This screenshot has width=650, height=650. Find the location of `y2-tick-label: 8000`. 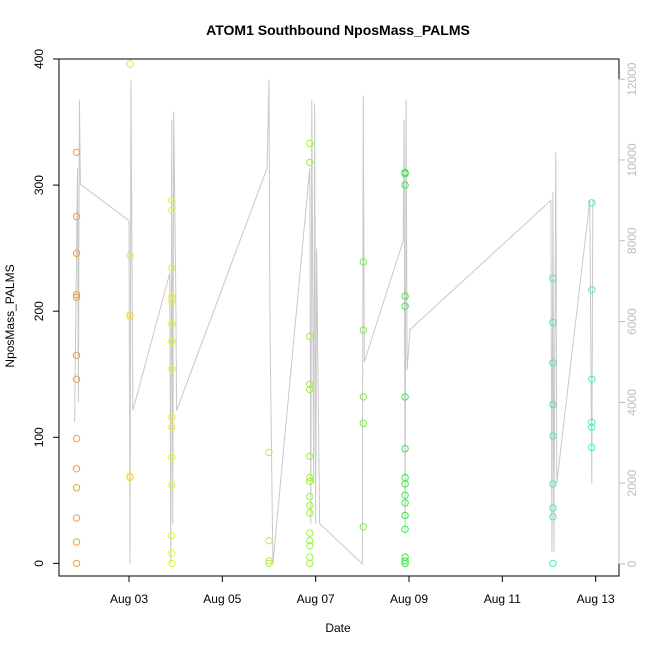

y2-tick-label: 8000 is located at coordinates (632, 240).